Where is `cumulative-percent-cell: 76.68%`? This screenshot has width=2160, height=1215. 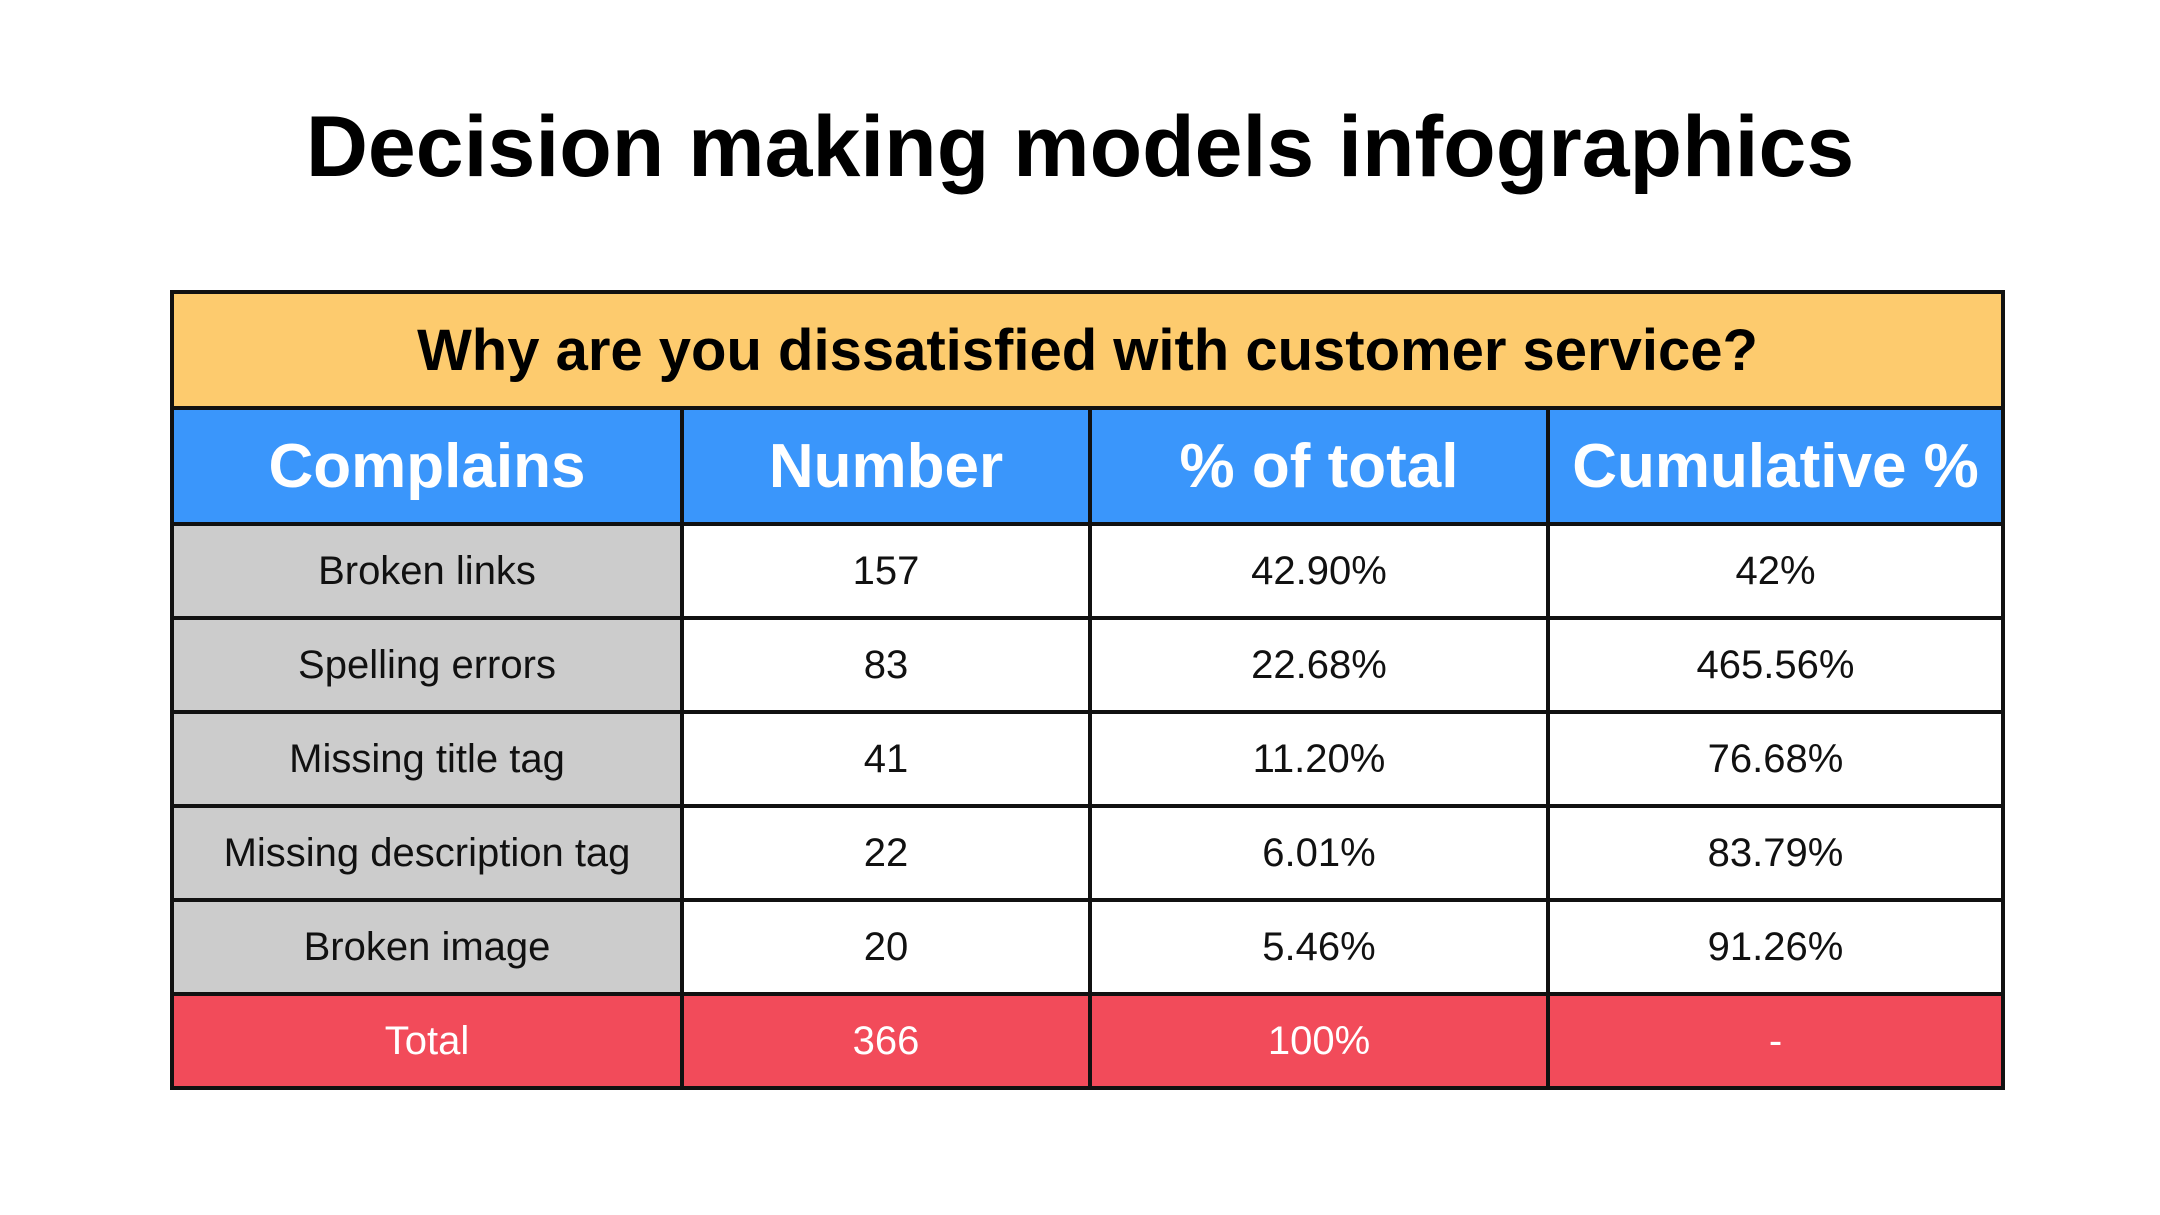 cumulative-percent-cell: 76.68% is located at coordinates (1775, 759).